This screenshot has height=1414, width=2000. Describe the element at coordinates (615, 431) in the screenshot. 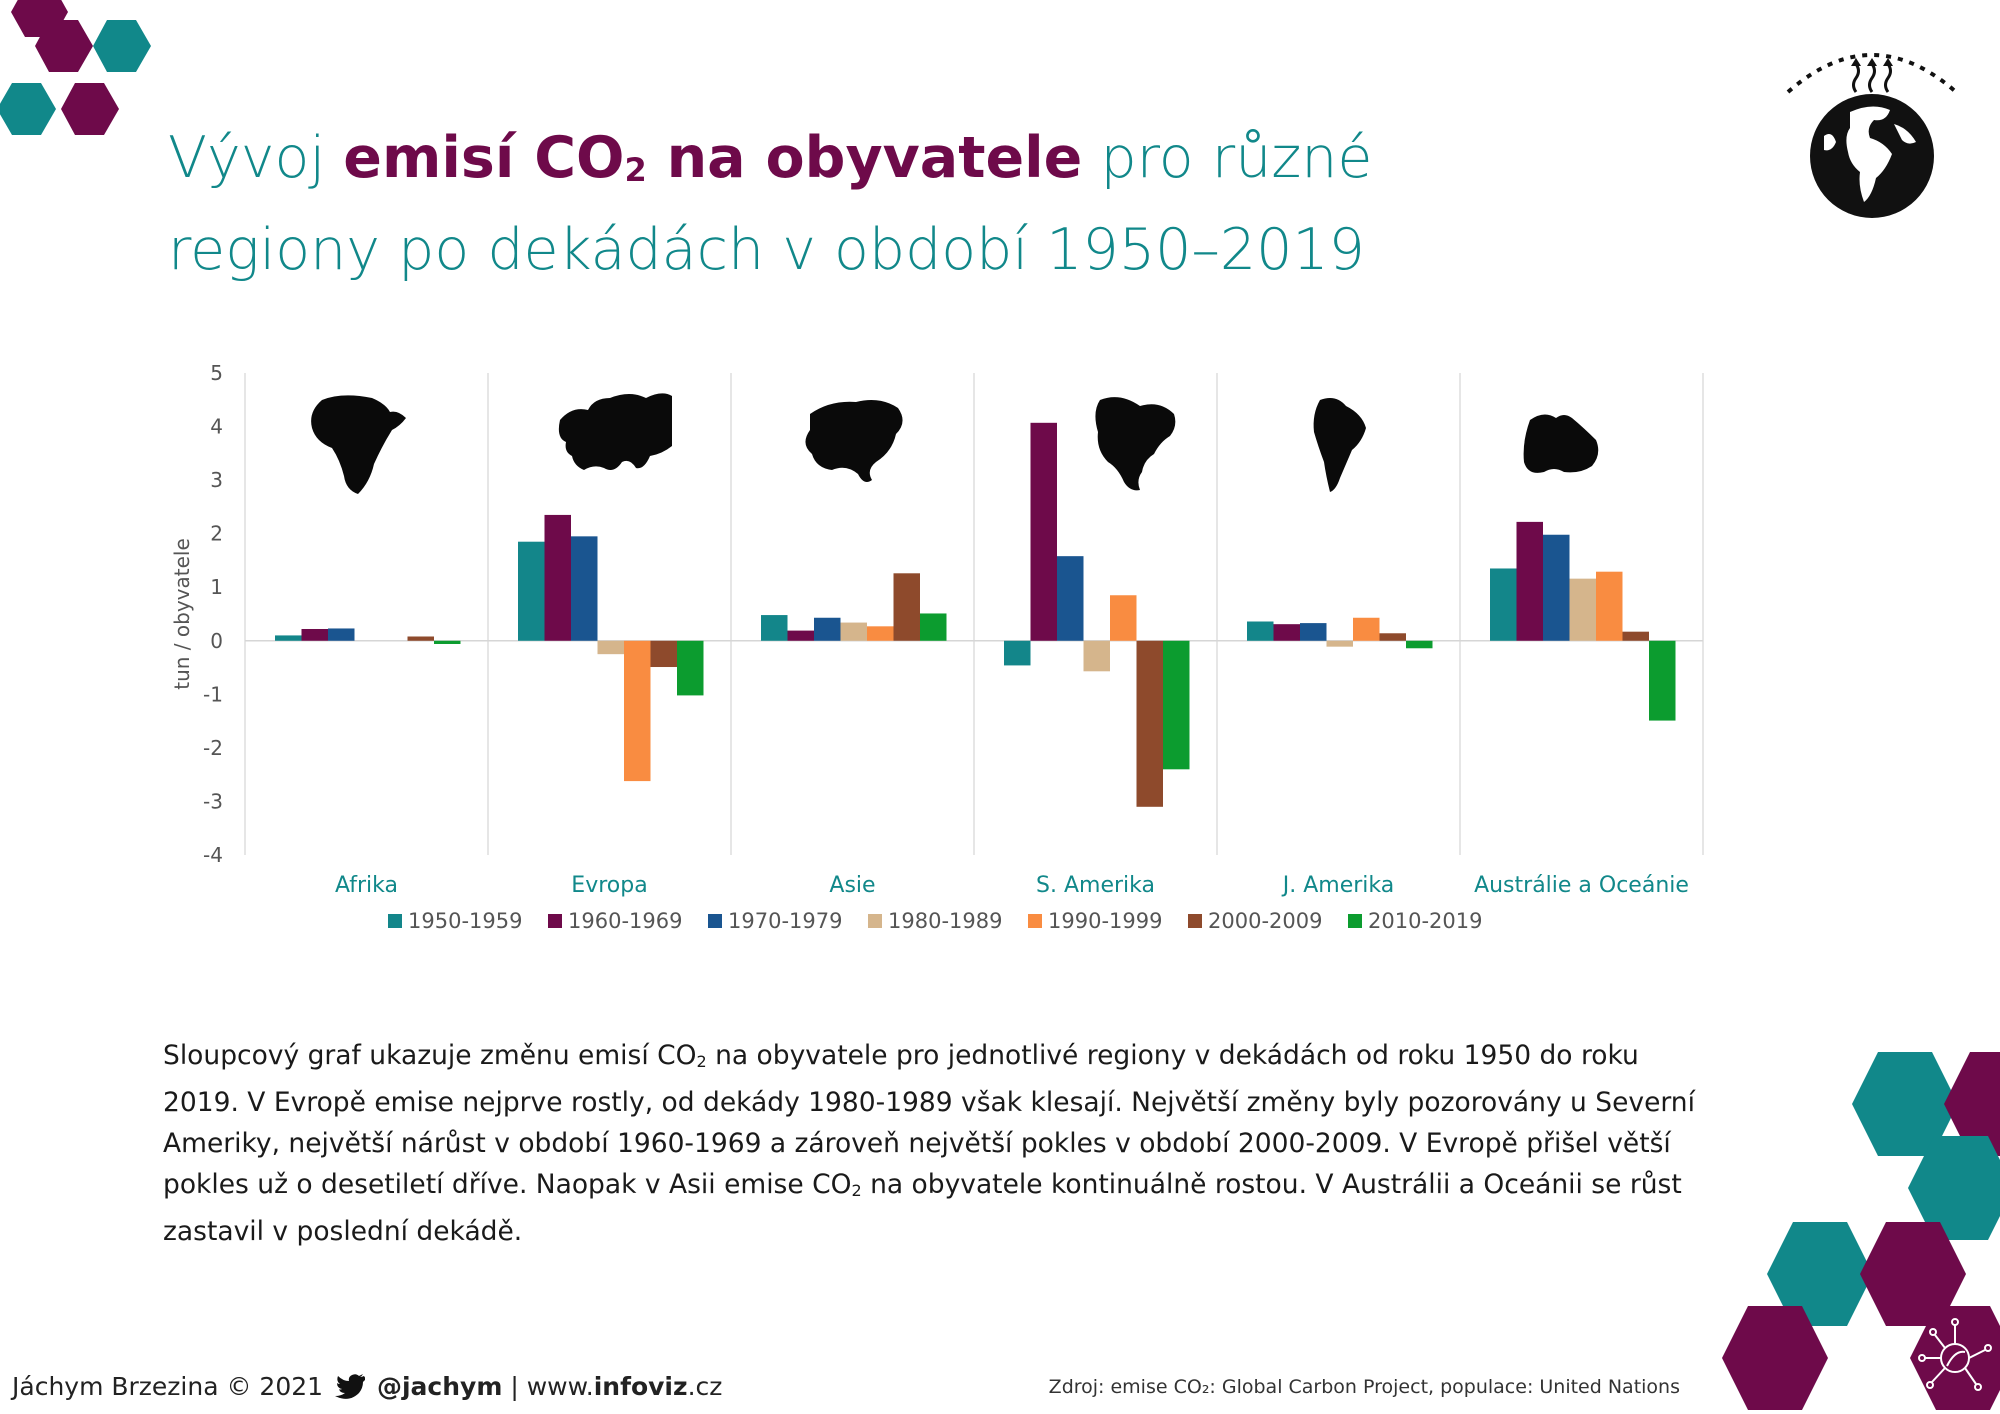

I see `europe-silhouette` at that location.